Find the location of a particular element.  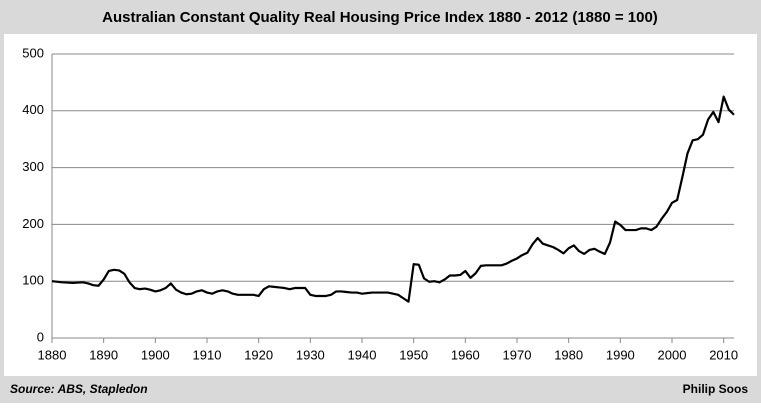

x-tick-label: 1910 is located at coordinates (207, 354).